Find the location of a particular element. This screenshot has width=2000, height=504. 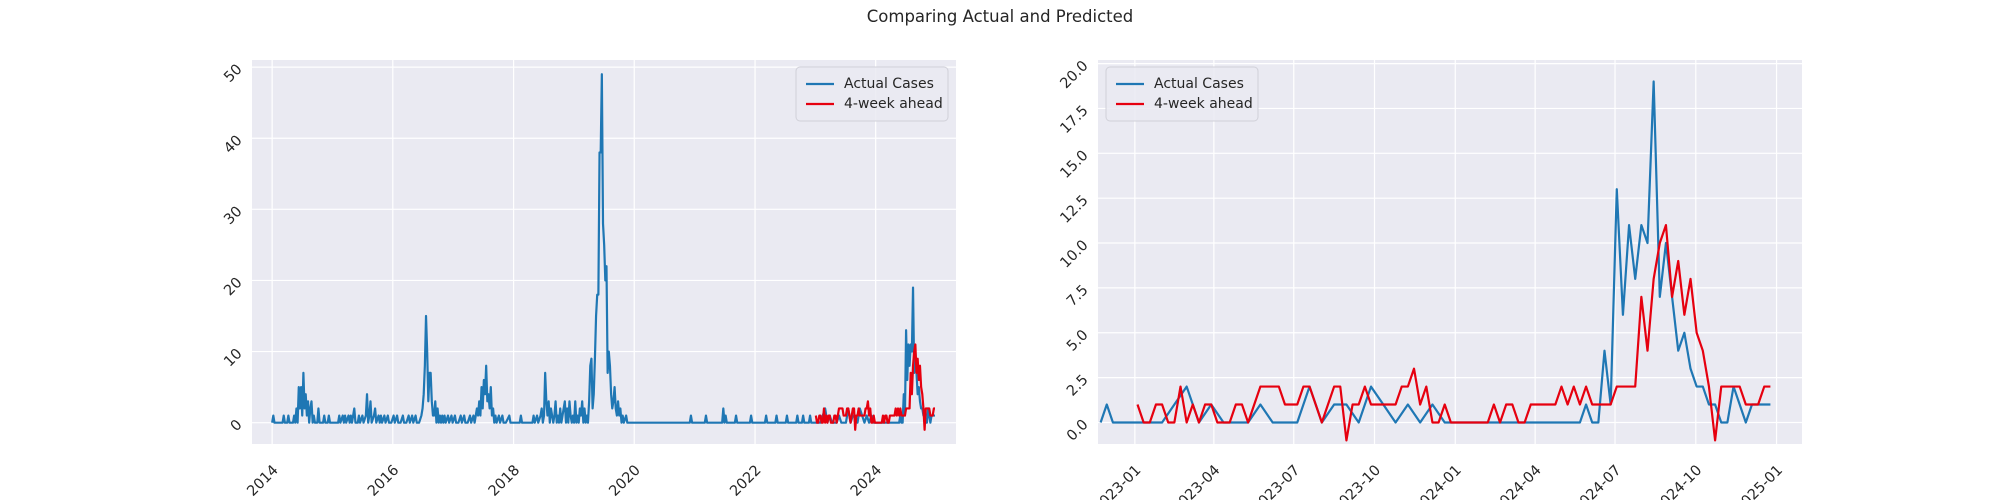

y-tick-label: 7.5 is located at coordinates (1078, 296).